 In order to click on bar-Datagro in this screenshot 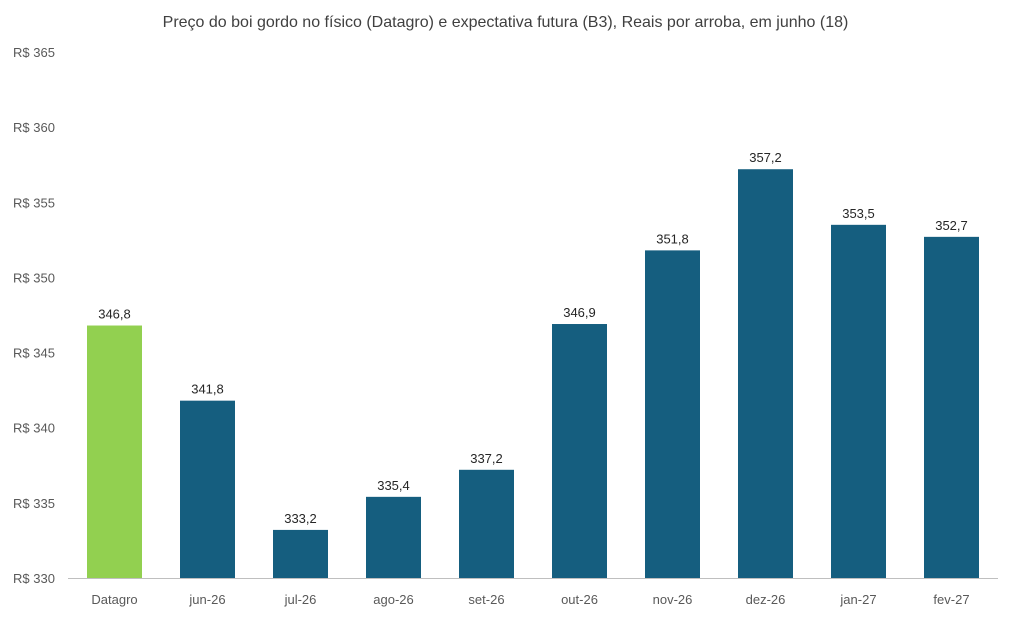, I will do `click(114, 451)`.